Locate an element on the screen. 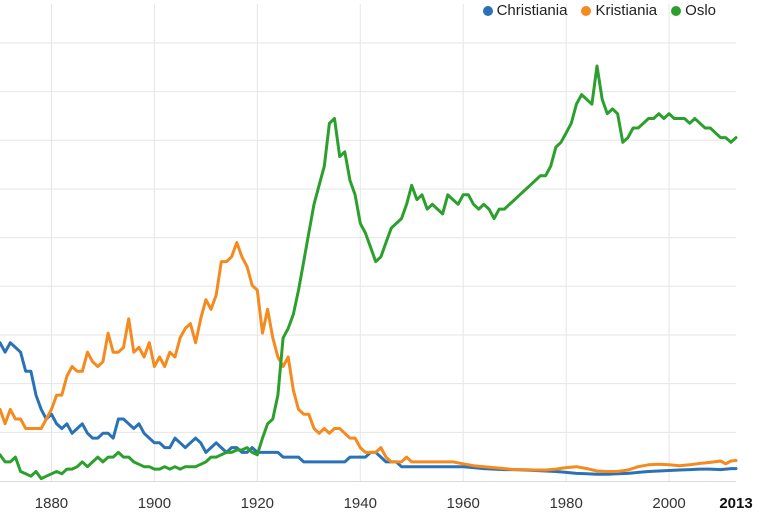  legend-item-kristiania: Kristiania is located at coordinates (619, 10).